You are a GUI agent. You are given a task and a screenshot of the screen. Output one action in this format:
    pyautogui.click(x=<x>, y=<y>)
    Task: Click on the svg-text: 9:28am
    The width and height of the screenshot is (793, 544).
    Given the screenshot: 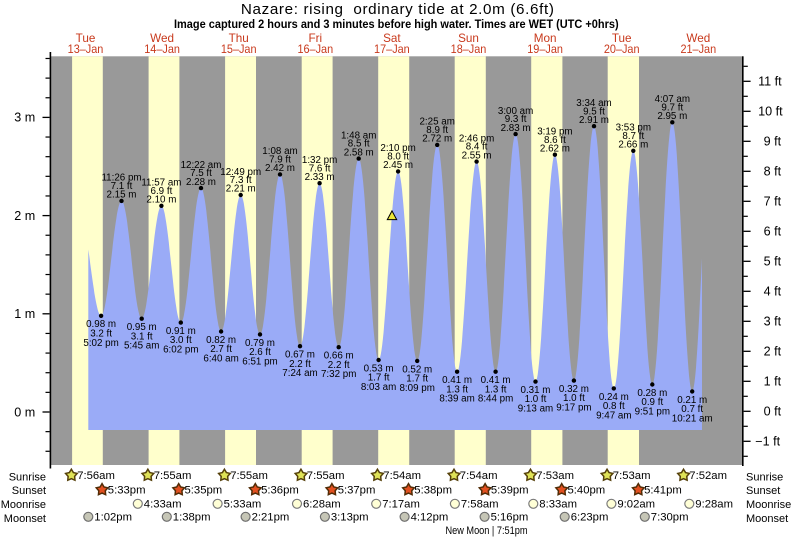 What is the action you would take?
    pyautogui.click(x=714, y=505)
    